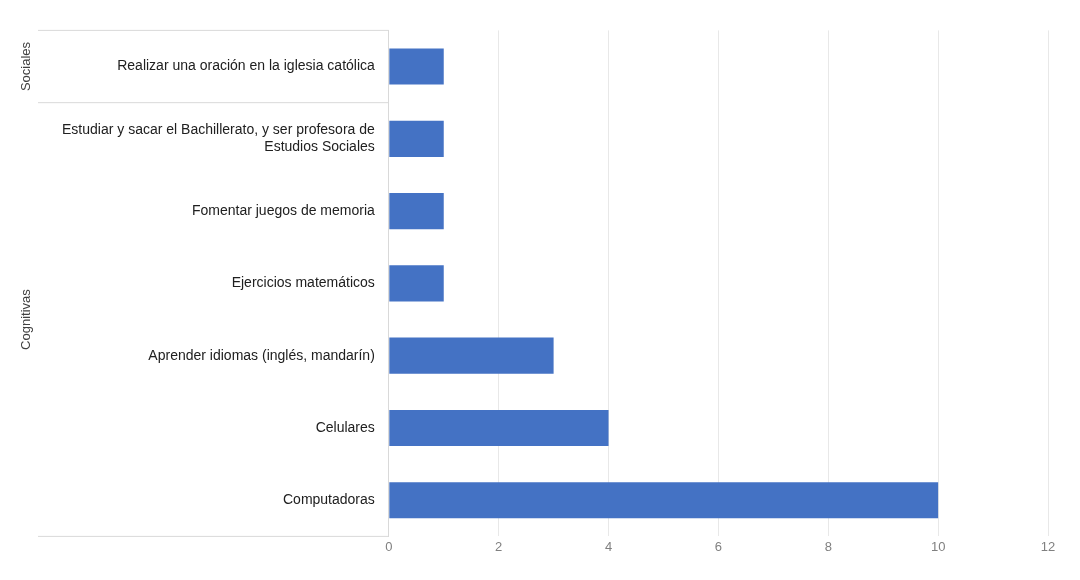 The image size is (1080, 580). I want to click on x-tick-label: 12, so click(1048, 546).